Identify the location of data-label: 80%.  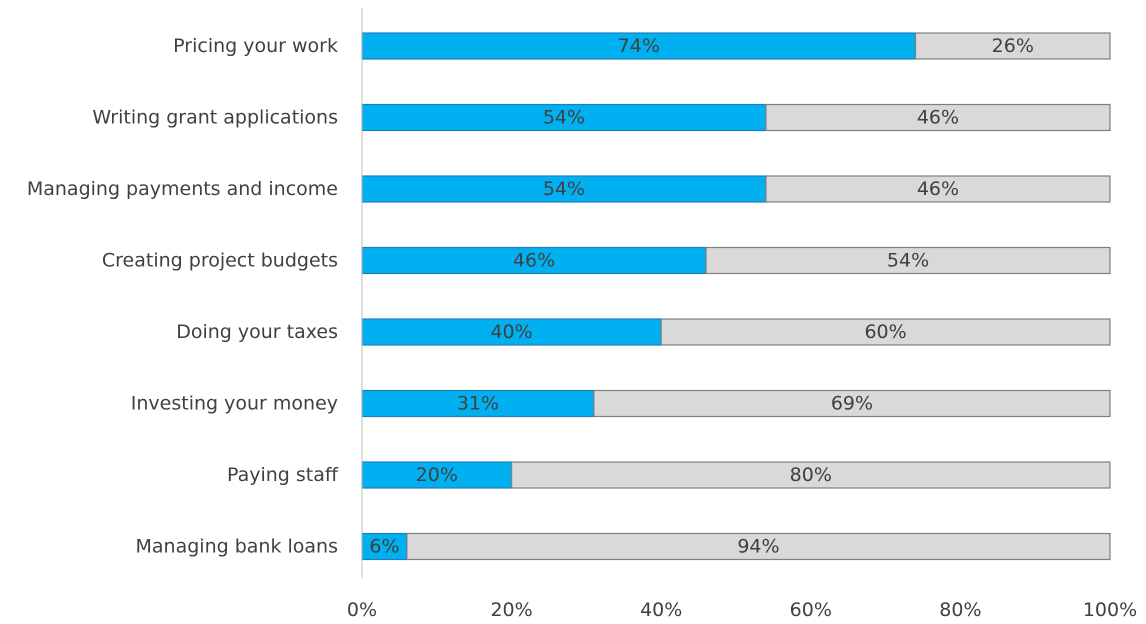
(811, 475).